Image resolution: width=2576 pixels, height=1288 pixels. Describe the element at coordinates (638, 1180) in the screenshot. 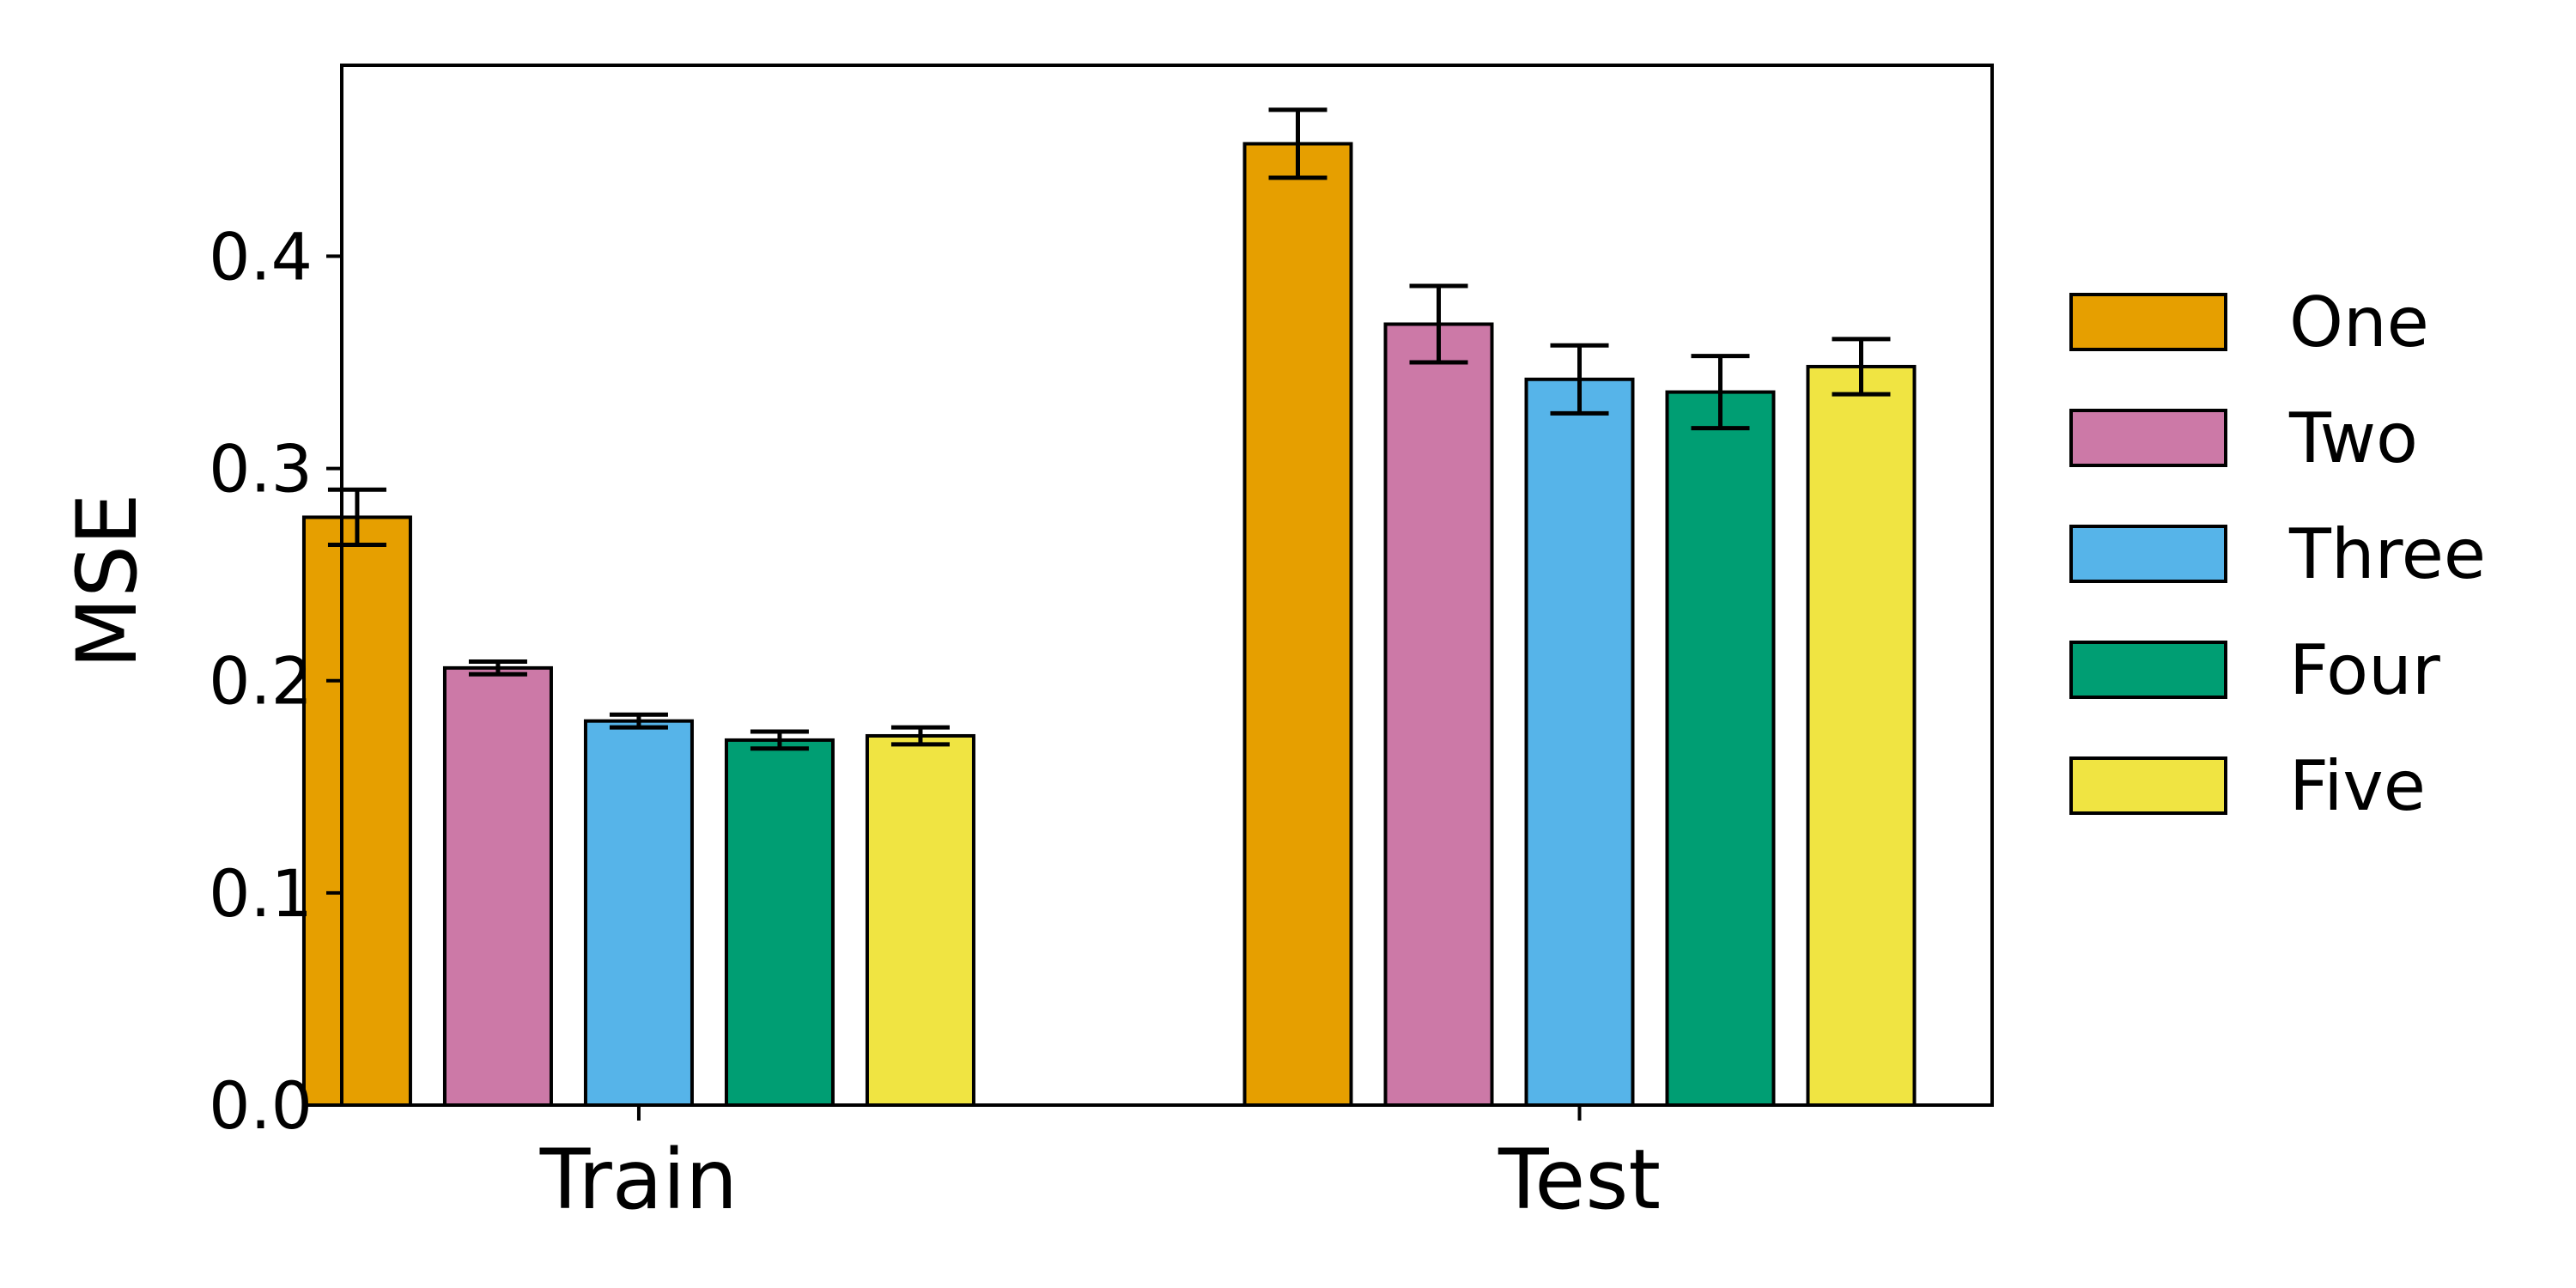

I see `x-category-label-train: Train` at that location.